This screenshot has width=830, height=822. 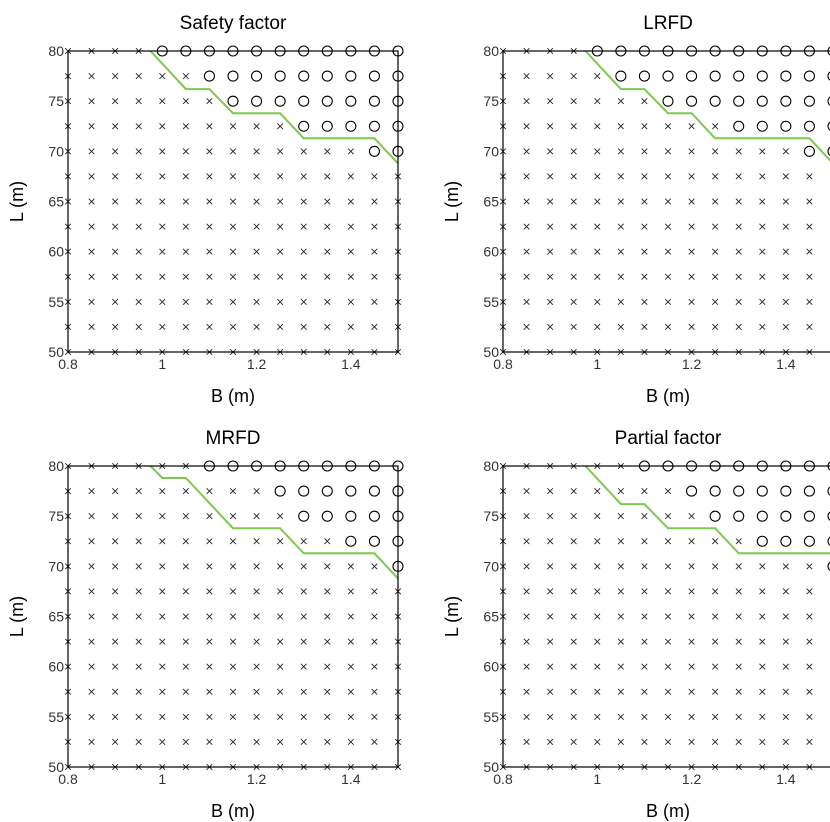 I want to click on x-tick-label: 1.2, so click(x=257, y=779).